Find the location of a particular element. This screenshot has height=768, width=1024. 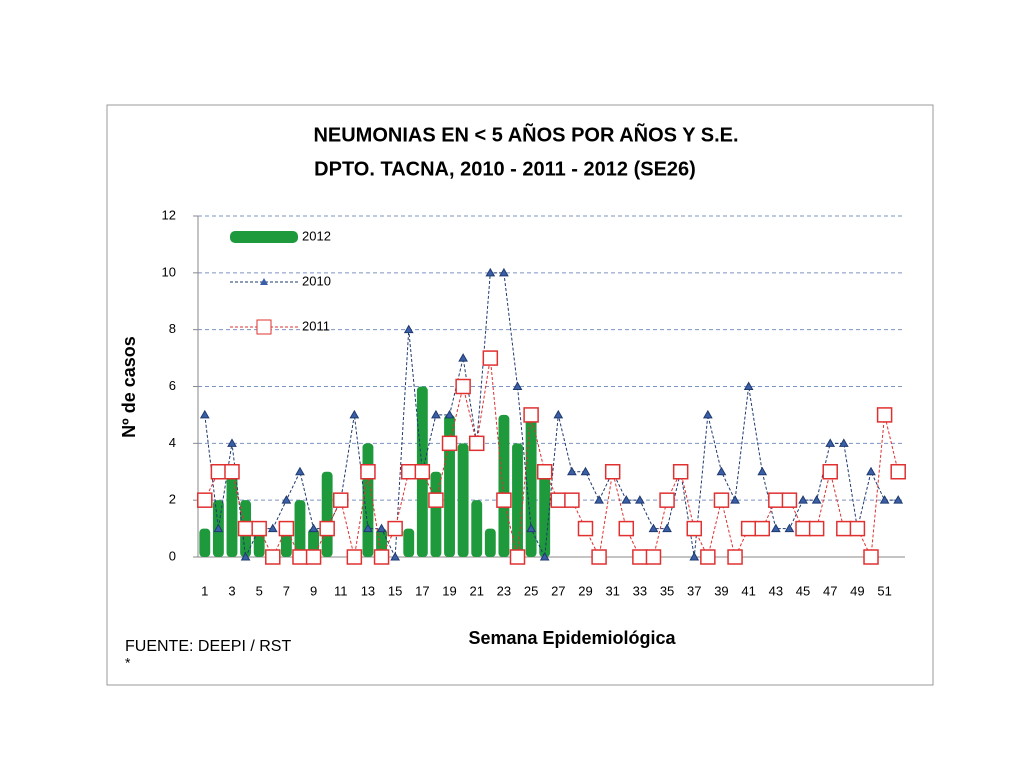

x-tick-label: 35 is located at coordinates (667, 590).